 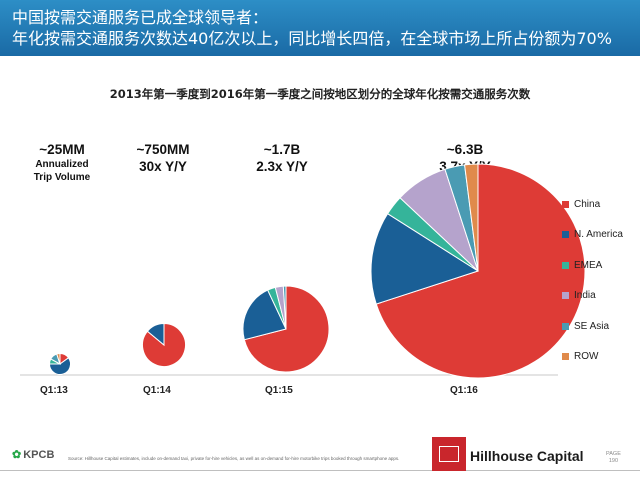 What do you see at coordinates (282, 166) in the screenshot?
I see `annotation-q1-15-growth: 2.3x Y/Y` at bounding box center [282, 166].